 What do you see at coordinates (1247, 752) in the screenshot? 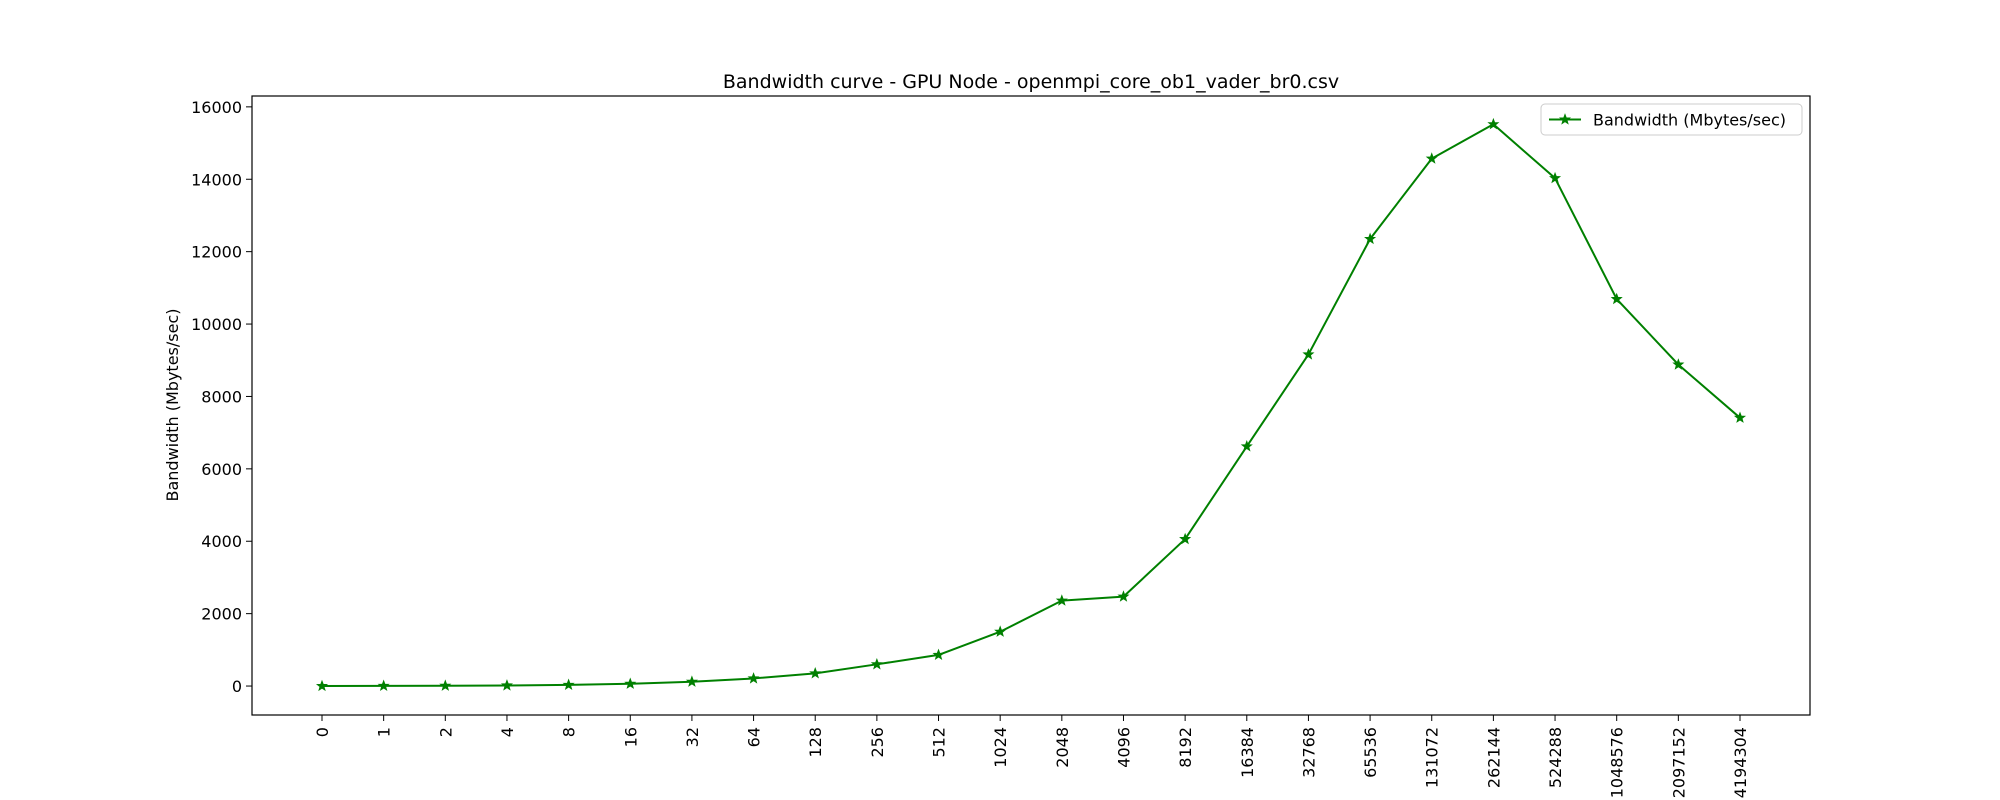
I see `x-tick-label: 16384` at bounding box center [1247, 752].